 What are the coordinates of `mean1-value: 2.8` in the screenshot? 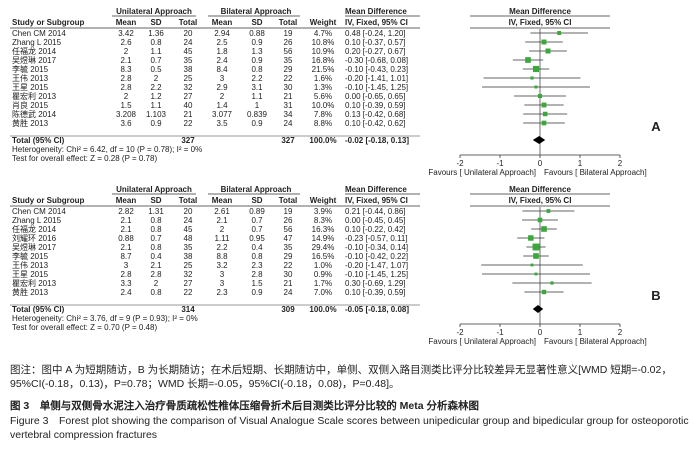 It's located at (126, 274).